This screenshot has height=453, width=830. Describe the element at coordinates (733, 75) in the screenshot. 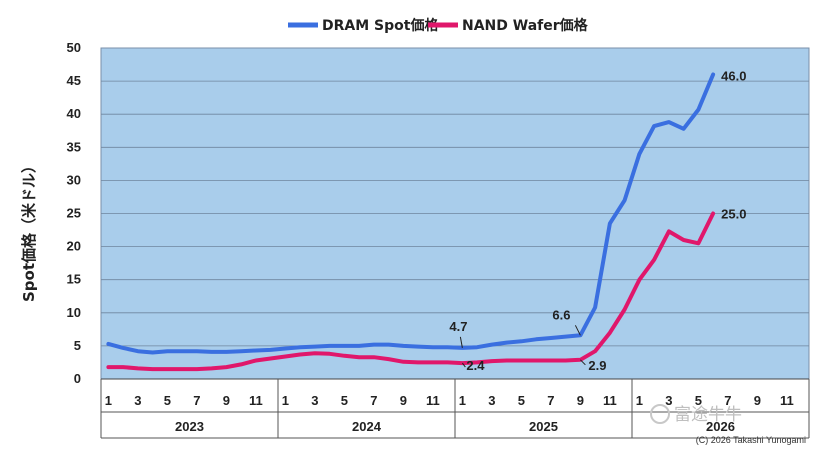

I see `data-label: 46.0` at that location.